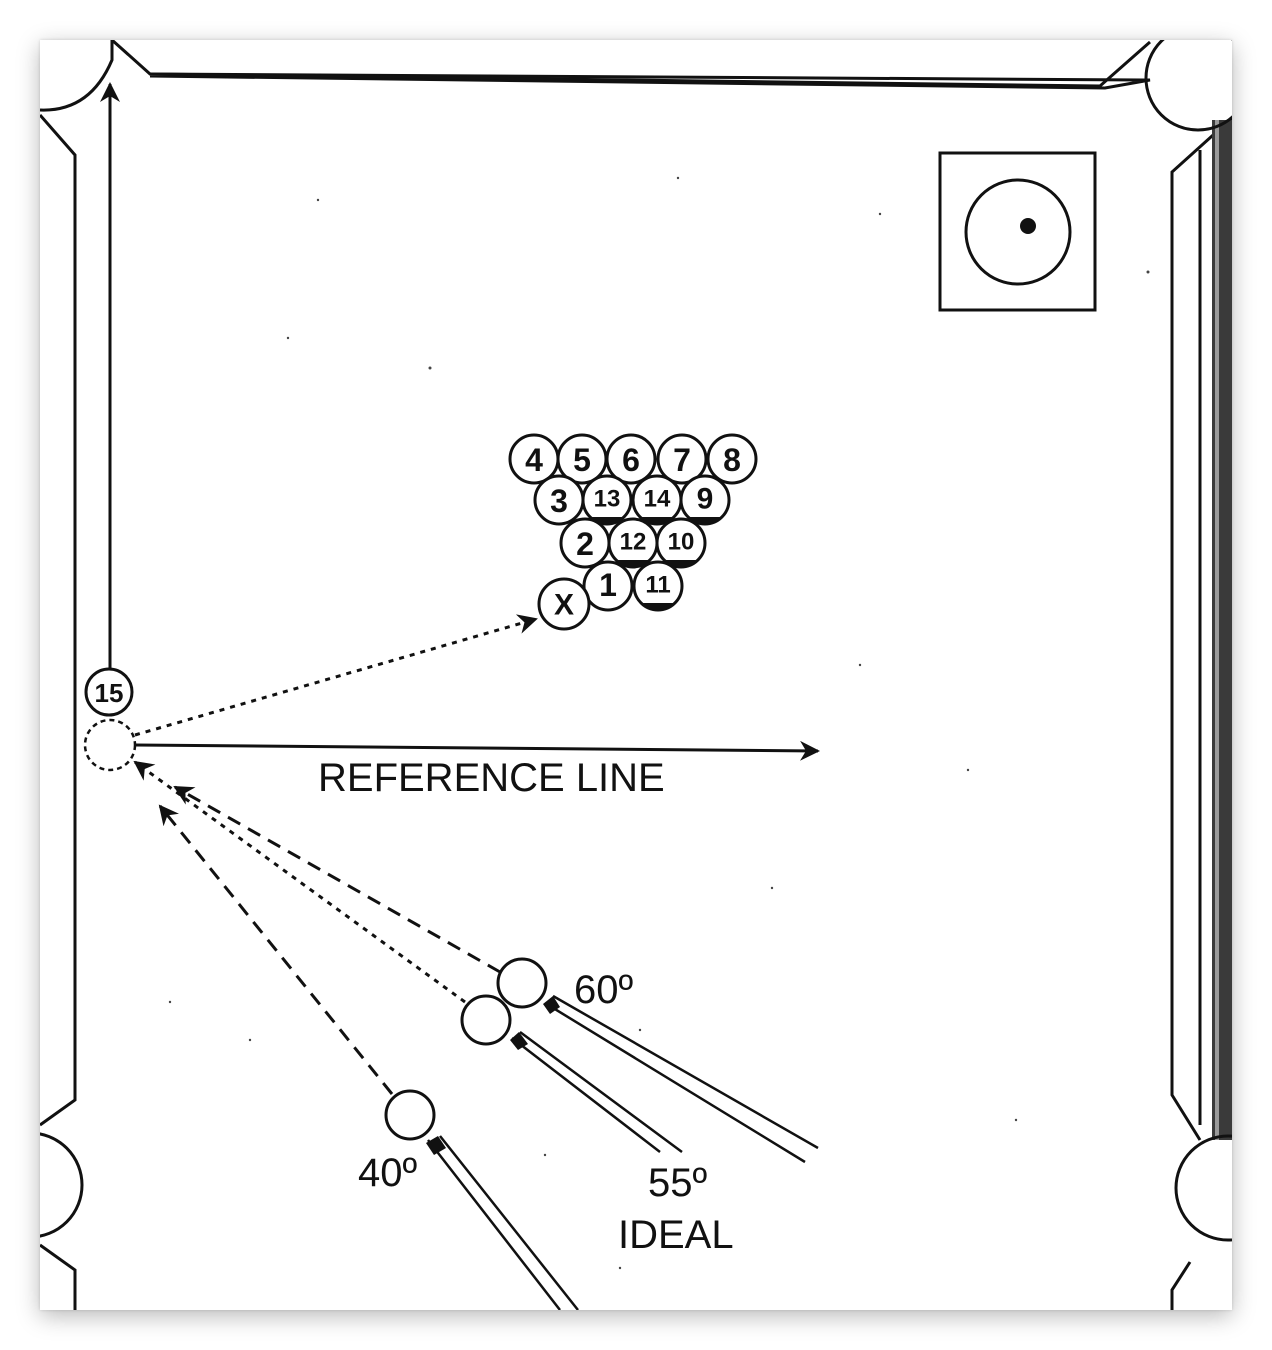 Image resolution: width=1272 pixels, height=1350 pixels. I want to click on rack-ball-5: 5, so click(582, 459).